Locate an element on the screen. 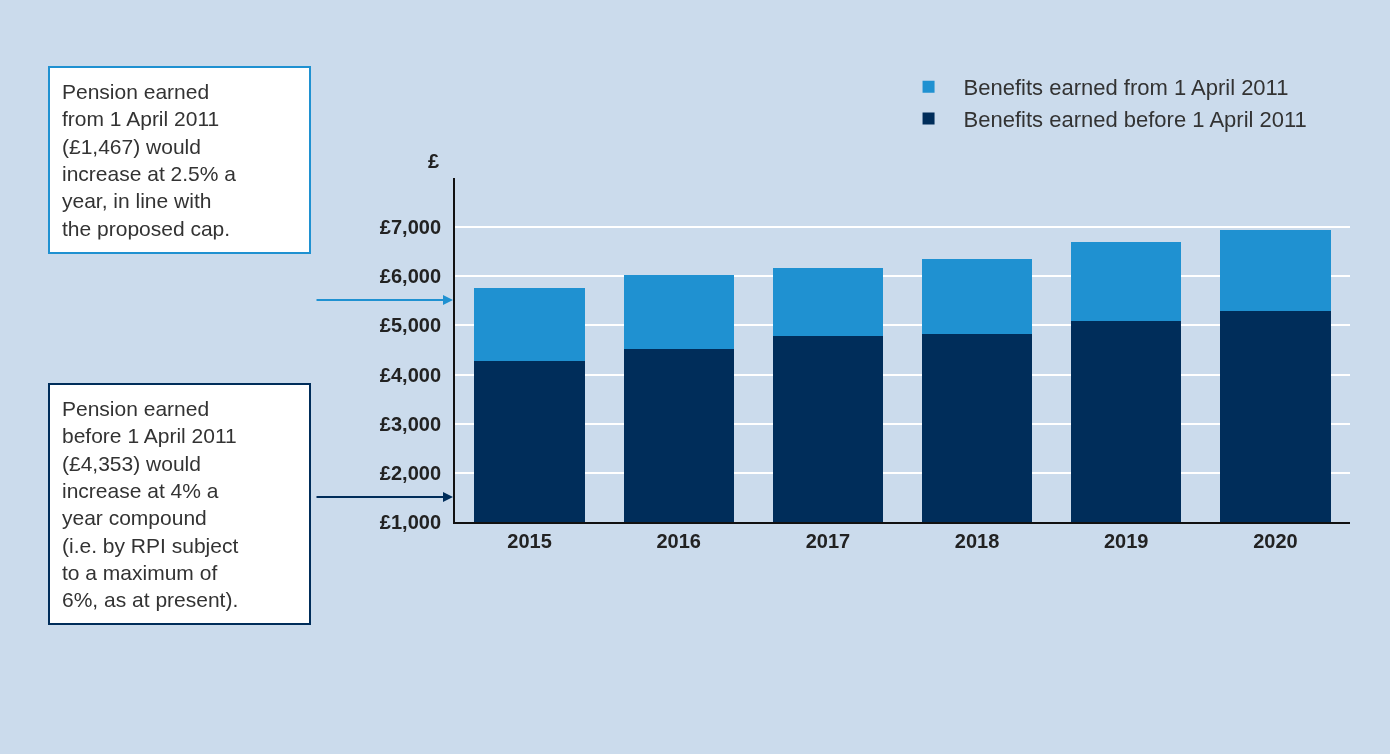 The image size is (1390, 754). y-tick-label: £6,000 is located at coordinates (410, 276).